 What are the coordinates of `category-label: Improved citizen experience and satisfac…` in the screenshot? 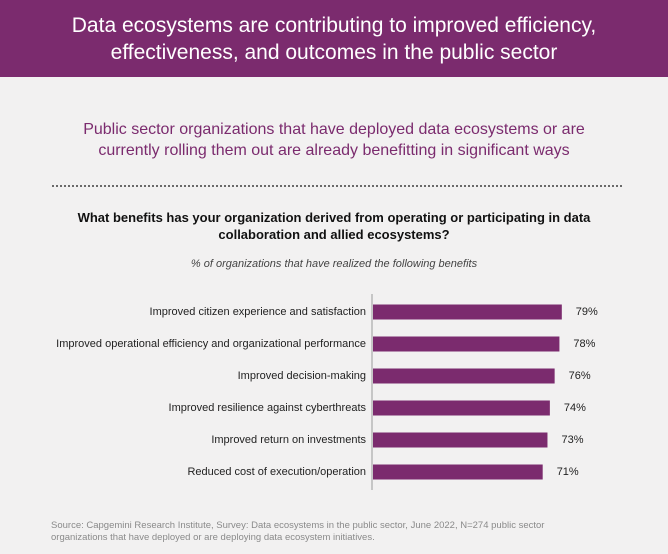 It's located at (258, 312).